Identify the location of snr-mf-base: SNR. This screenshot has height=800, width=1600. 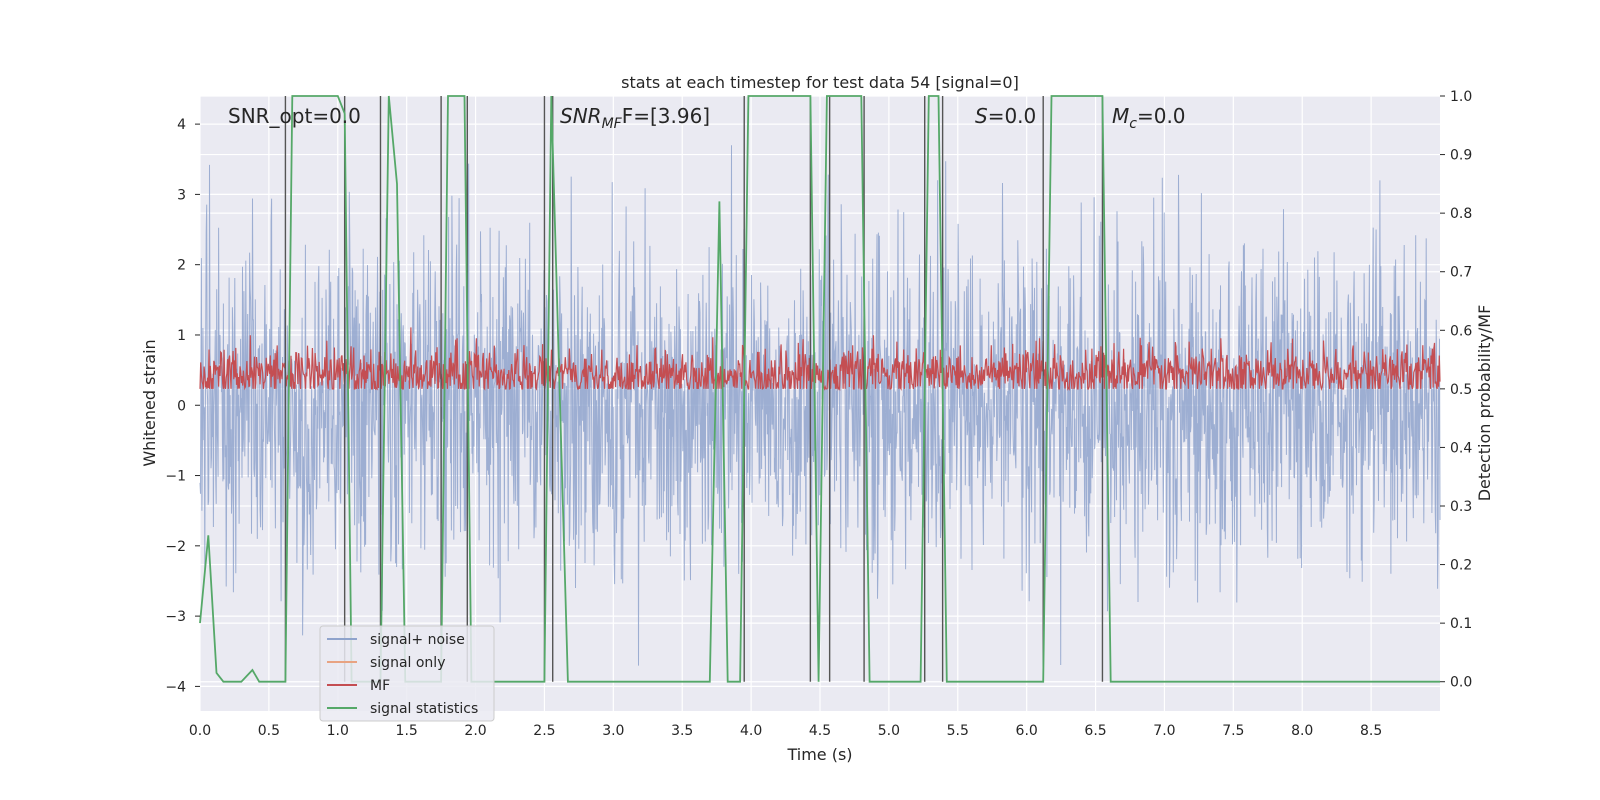
(581, 116).